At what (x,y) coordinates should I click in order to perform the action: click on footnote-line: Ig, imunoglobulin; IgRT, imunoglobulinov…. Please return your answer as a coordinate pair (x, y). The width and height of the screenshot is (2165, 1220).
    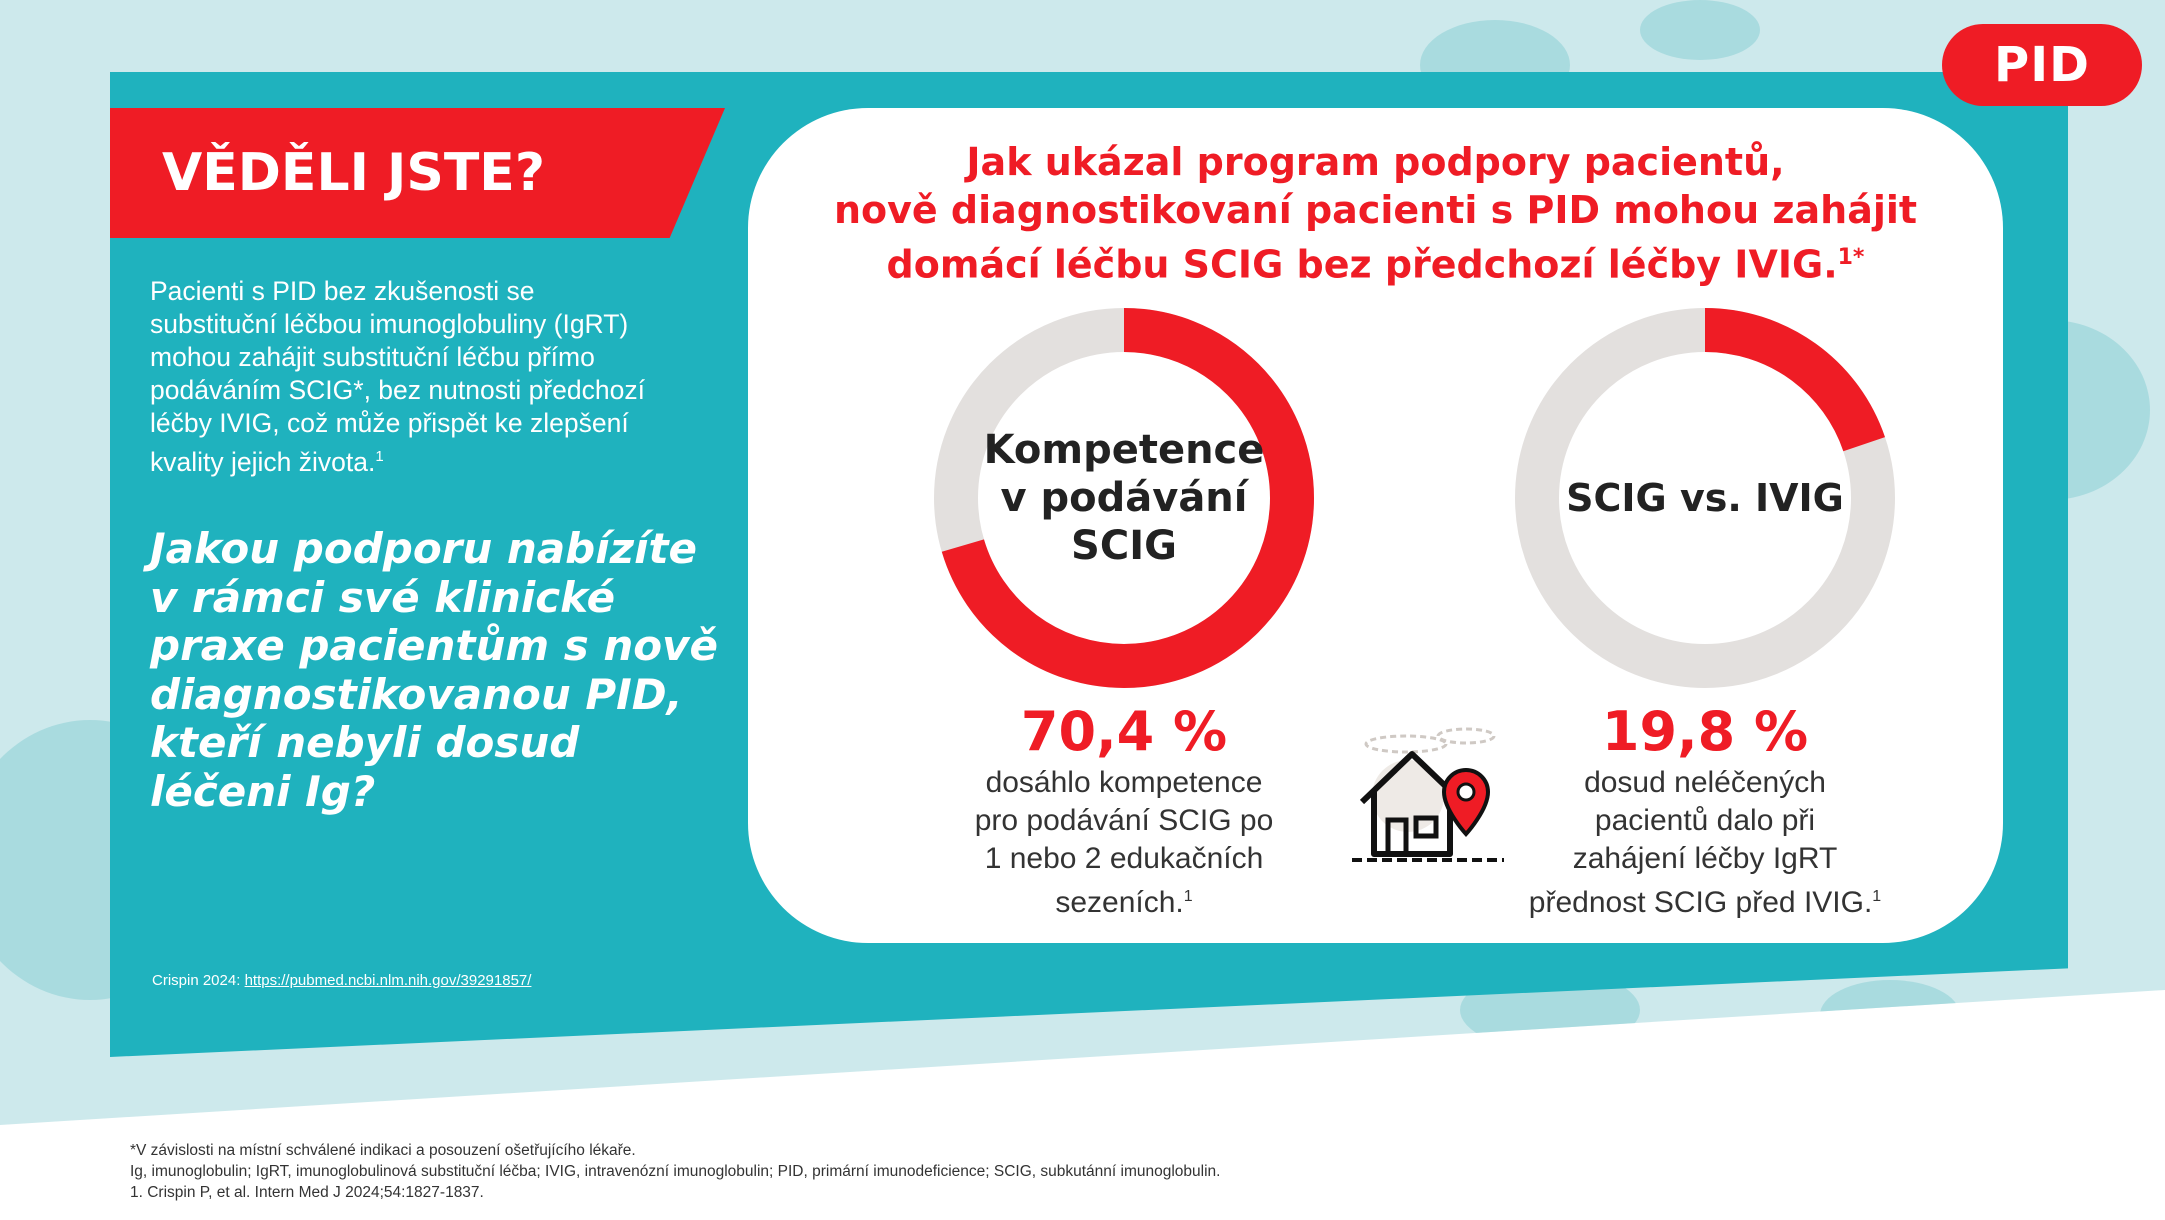
    Looking at the image, I should click on (675, 1171).